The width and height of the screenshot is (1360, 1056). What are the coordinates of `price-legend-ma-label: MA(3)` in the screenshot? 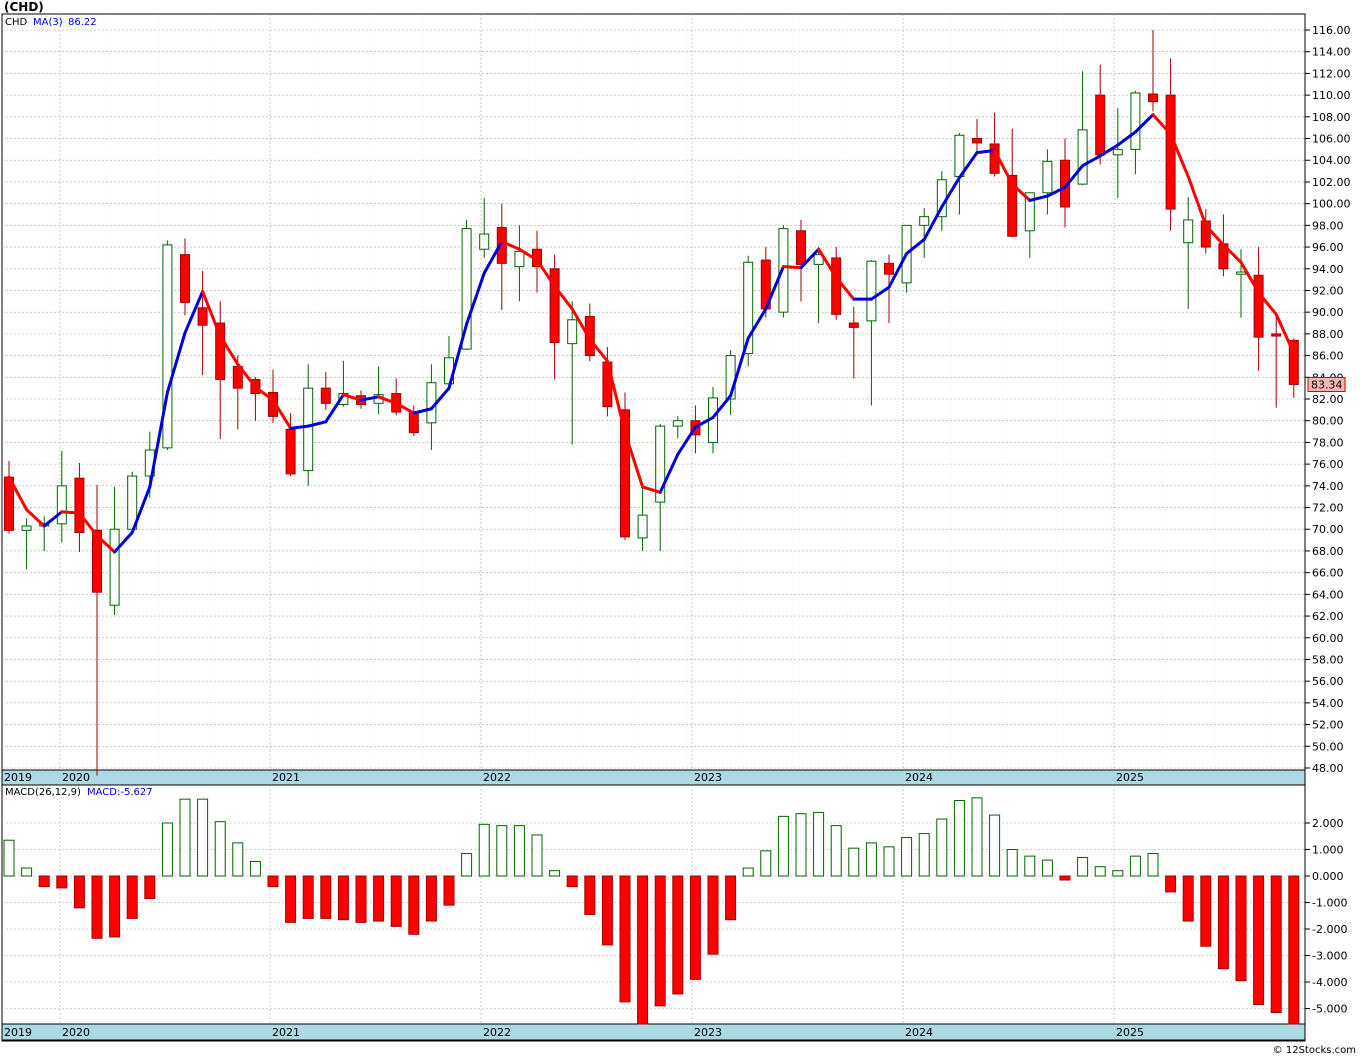 It's located at (48, 22).